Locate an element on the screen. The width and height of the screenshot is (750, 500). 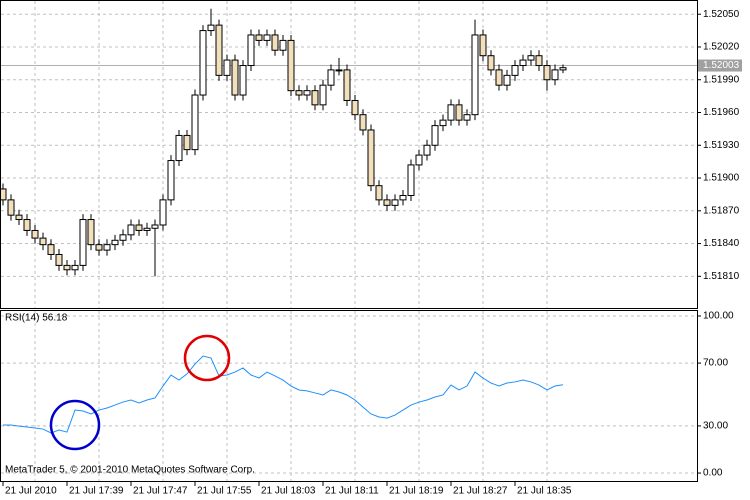
y-tick-label: 1.51900 is located at coordinates (721, 178).